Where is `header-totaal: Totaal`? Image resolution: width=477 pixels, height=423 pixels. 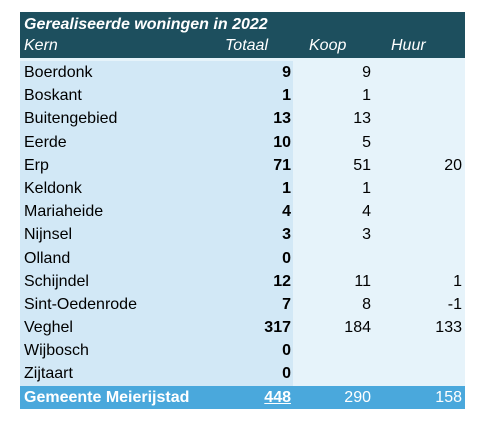
header-totaal: Totaal is located at coordinates (246, 45).